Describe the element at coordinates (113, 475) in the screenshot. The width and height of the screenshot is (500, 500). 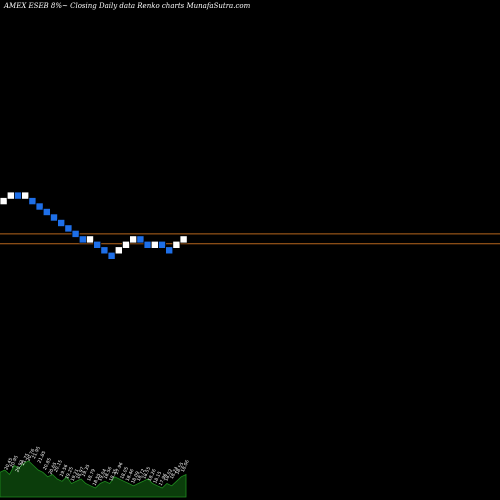
I see `volume-label: 18.25` at that location.